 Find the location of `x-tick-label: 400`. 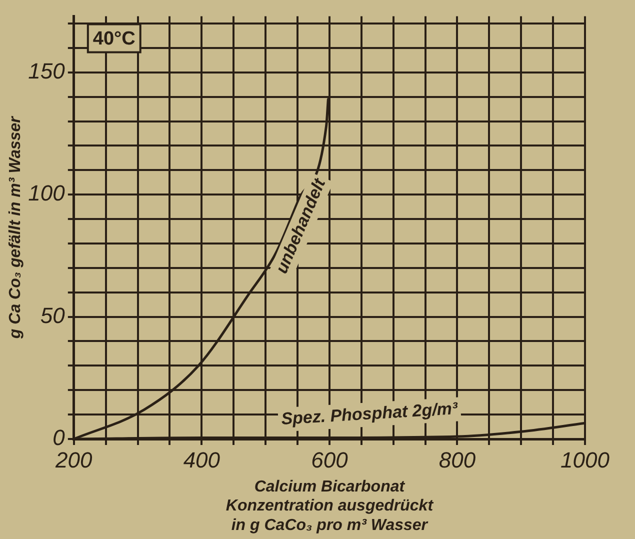

x-tick-label: 400 is located at coordinates (202, 459).